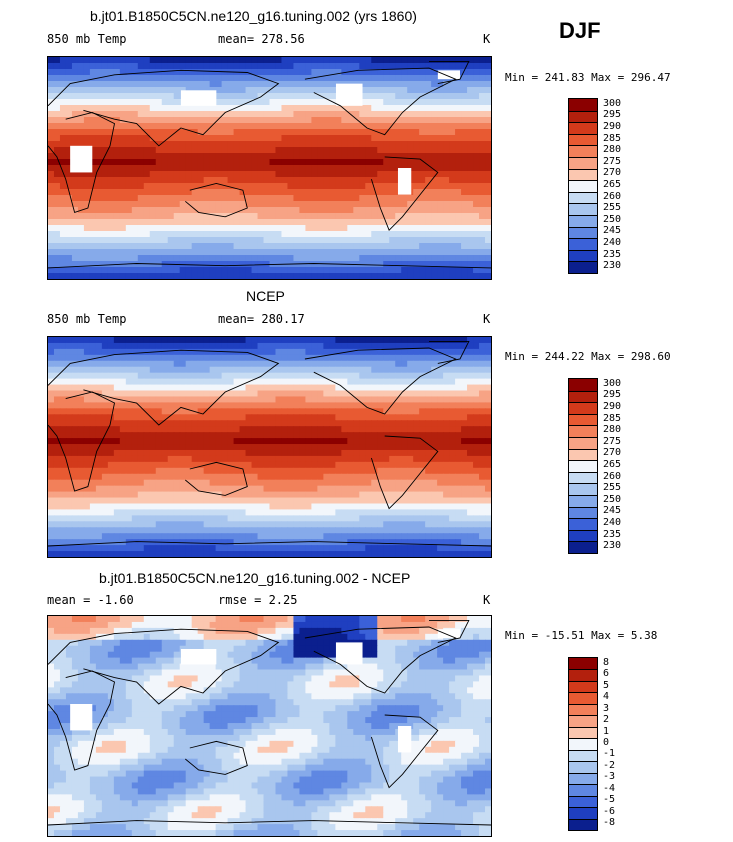 The height and width of the screenshot is (842, 733). Describe the element at coordinates (588, 77) in the screenshot. I see `panel1-minmax: Min = 241.83 Max = 296.47` at that location.